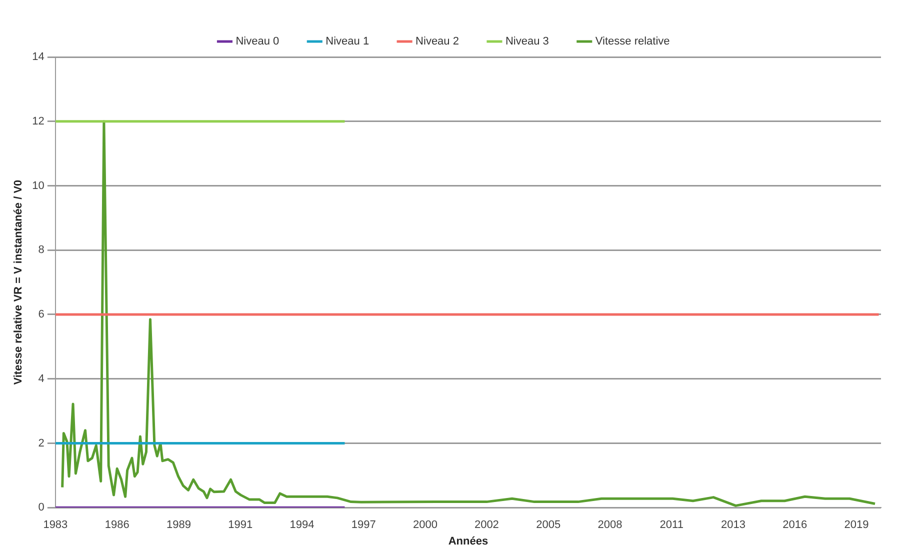 This screenshot has height=552, width=917. Describe the element at coordinates (610, 525) in the screenshot. I see `x-tick-label: 2008` at that location.